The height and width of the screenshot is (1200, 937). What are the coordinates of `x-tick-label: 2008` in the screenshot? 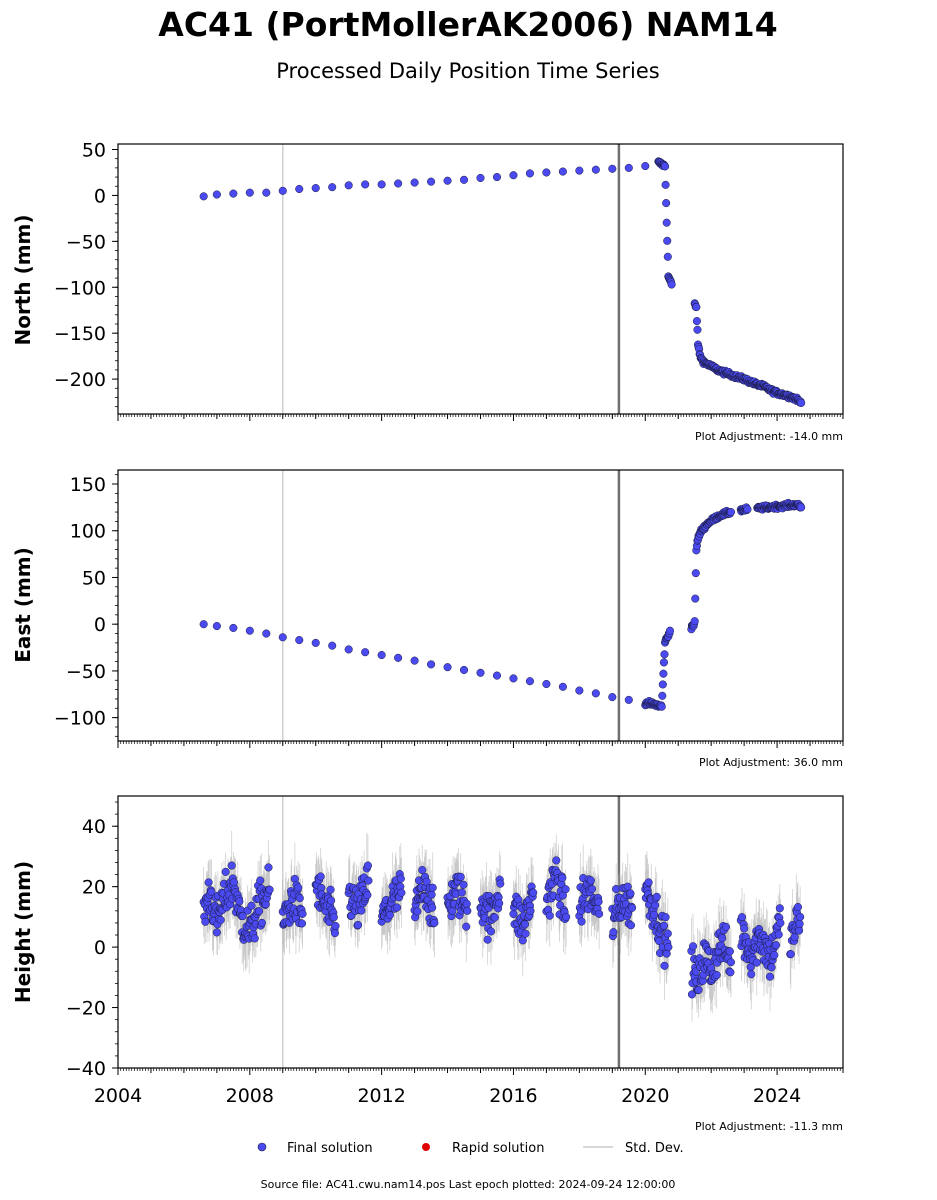 It's located at (250, 1096).